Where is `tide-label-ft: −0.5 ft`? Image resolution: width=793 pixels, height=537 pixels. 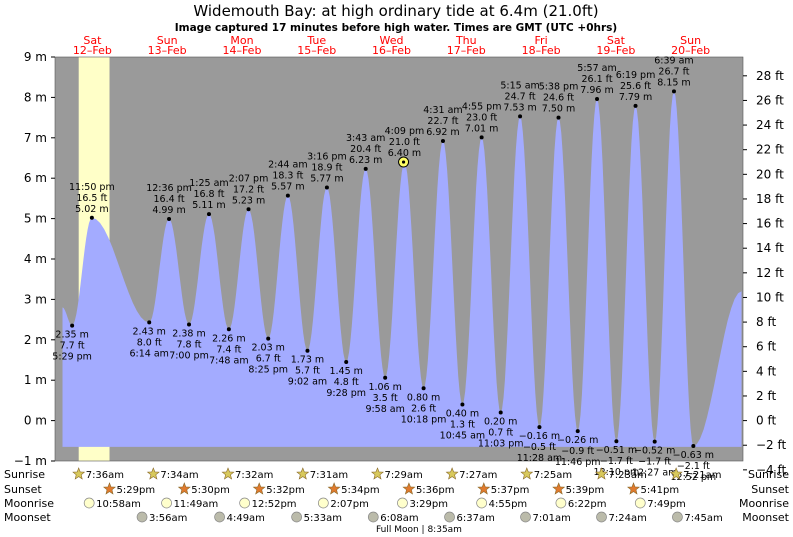
tide-label-ft: −0.5 ft is located at coordinates (539, 447).